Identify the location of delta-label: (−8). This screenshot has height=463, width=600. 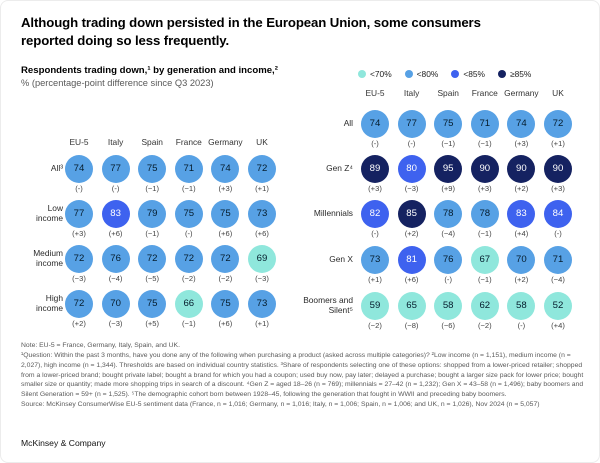
(411, 325).